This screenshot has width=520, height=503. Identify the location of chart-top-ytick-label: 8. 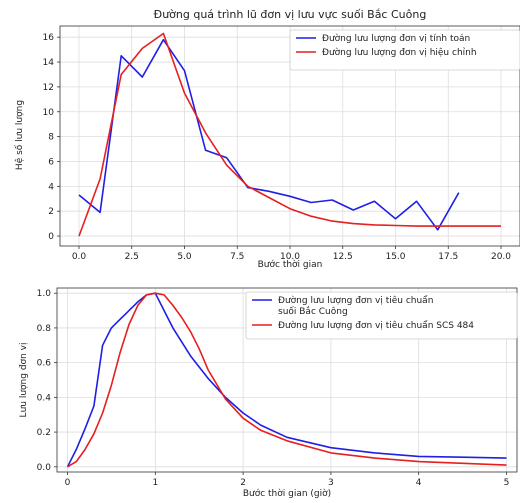
(51, 138).